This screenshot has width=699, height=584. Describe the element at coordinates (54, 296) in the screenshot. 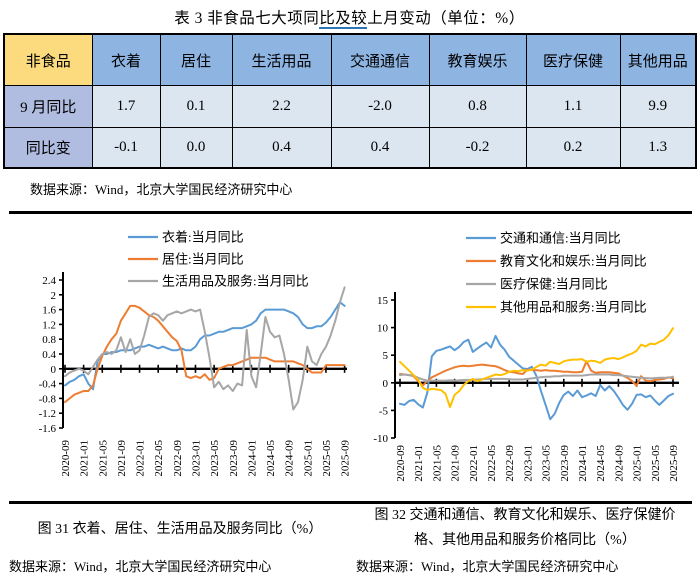

I see `y-tick-label: 2` at that location.